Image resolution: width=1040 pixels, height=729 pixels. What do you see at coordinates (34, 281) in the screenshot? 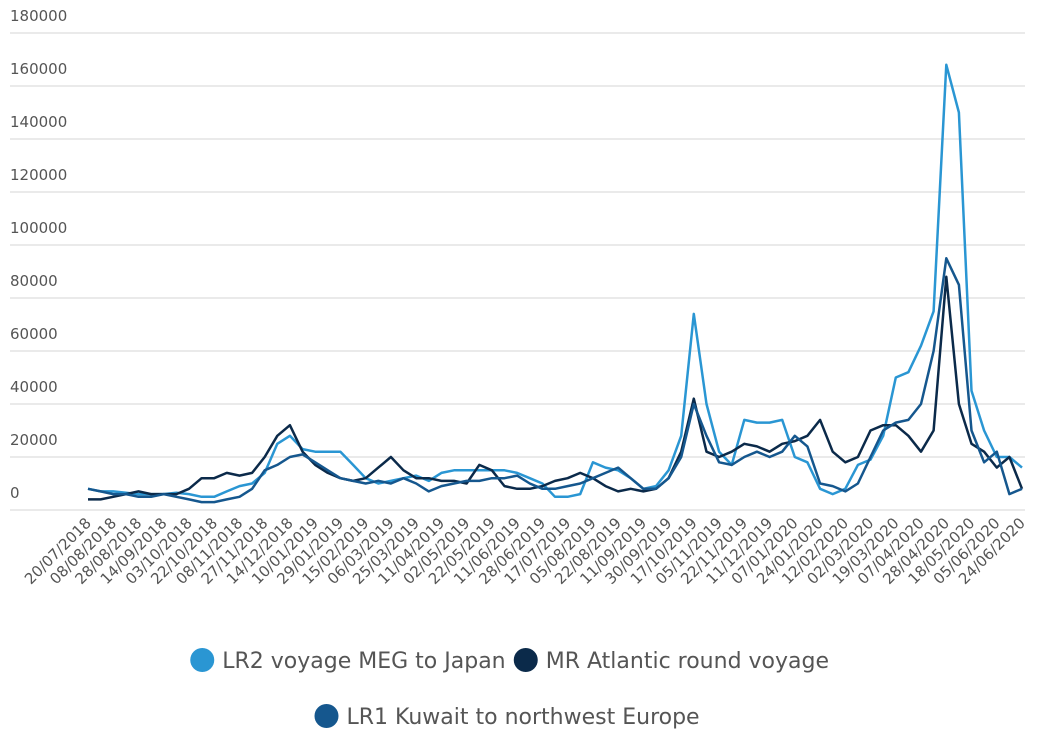
I see `y-tick-label: 80000` at bounding box center [34, 281].